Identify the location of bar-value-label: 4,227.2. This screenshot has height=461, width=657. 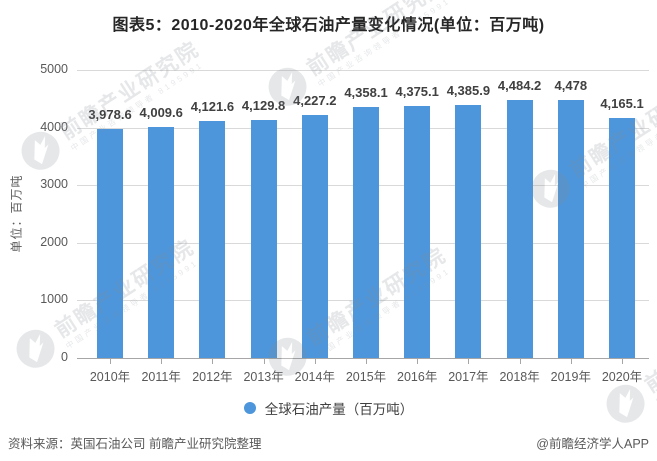
(315, 100).